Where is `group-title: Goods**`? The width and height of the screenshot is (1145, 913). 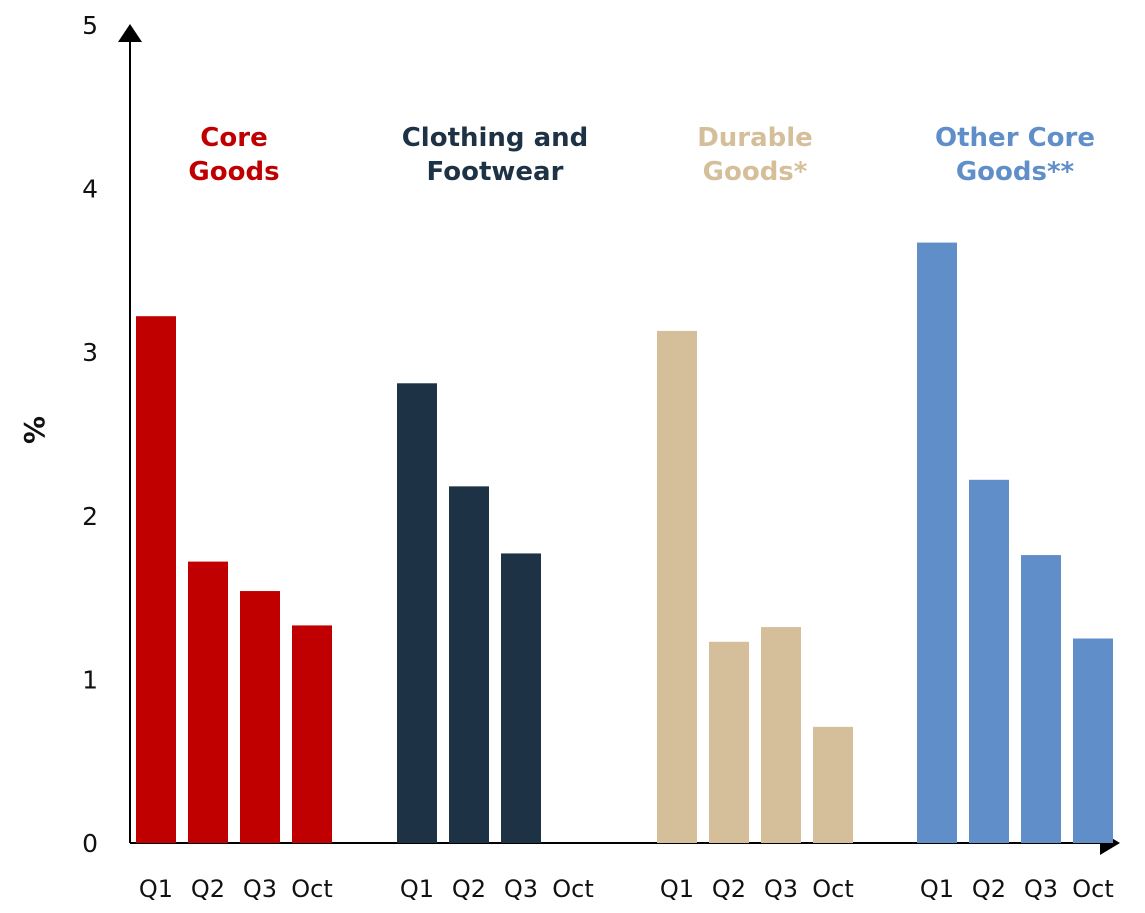
group-title: Goods** is located at coordinates (1015, 172).